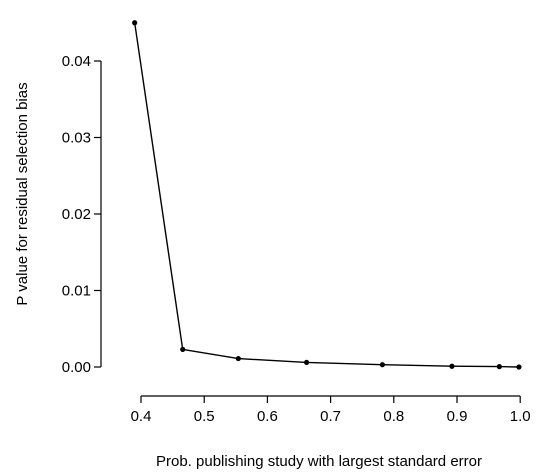  Describe the element at coordinates (76, 291) in the screenshot. I see `y-tick-label: 0.01` at that location.